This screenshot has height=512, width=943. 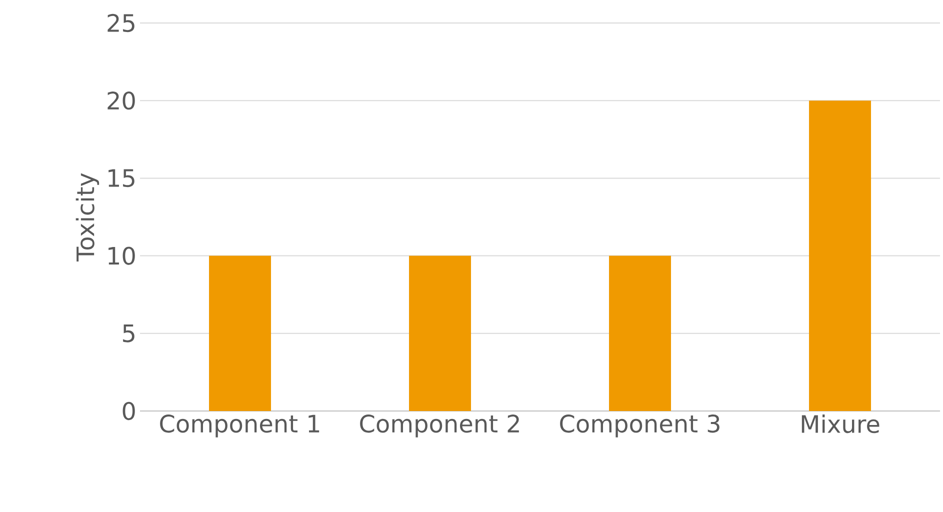 I want to click on x-tick-label: Component 2, so click(x=439, y=426).